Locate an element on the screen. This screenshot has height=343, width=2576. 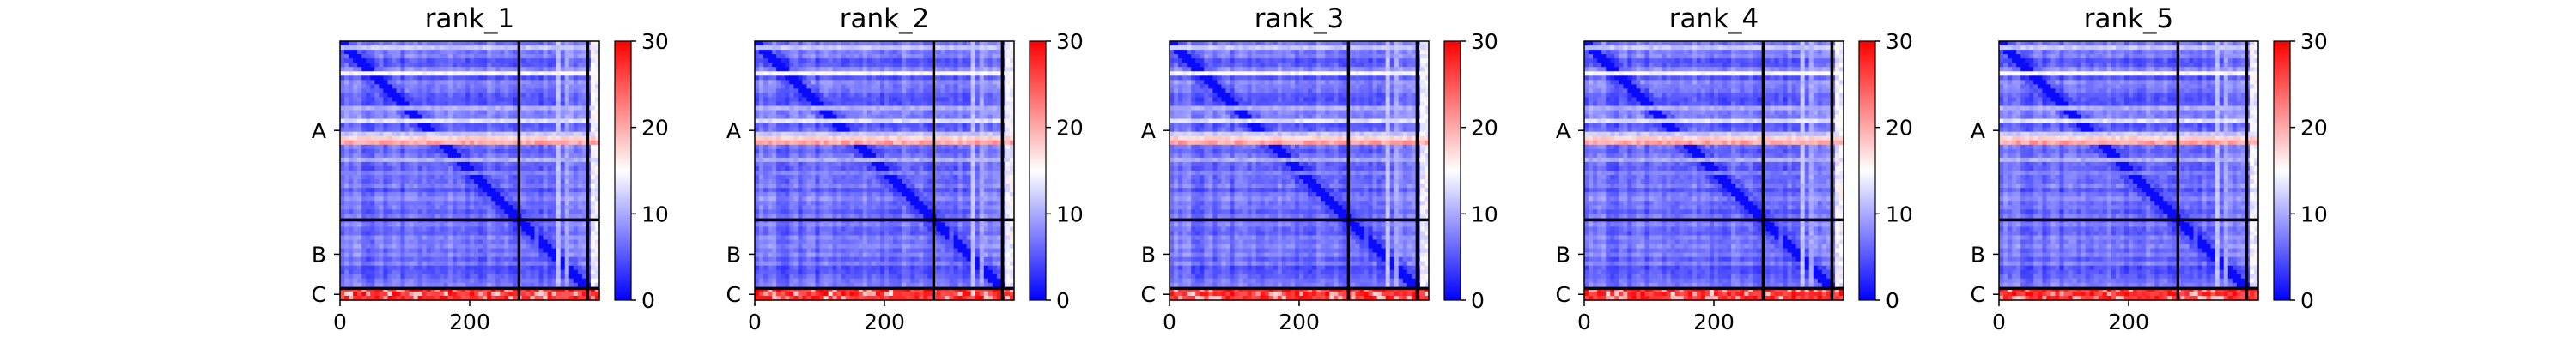
panel-title: rank_1 is located at coordinates (470, 18).